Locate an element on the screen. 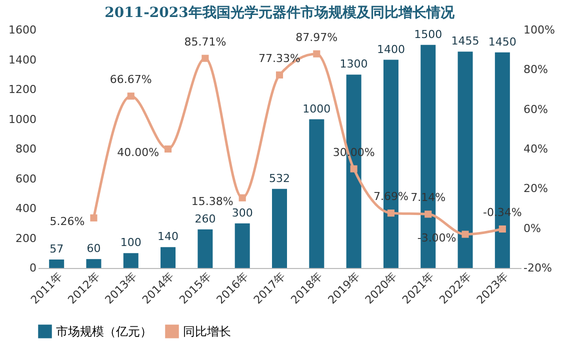 This screenshot has height=347, width=563. y2-tick-label: 100% is located at coordinates (539, 30).